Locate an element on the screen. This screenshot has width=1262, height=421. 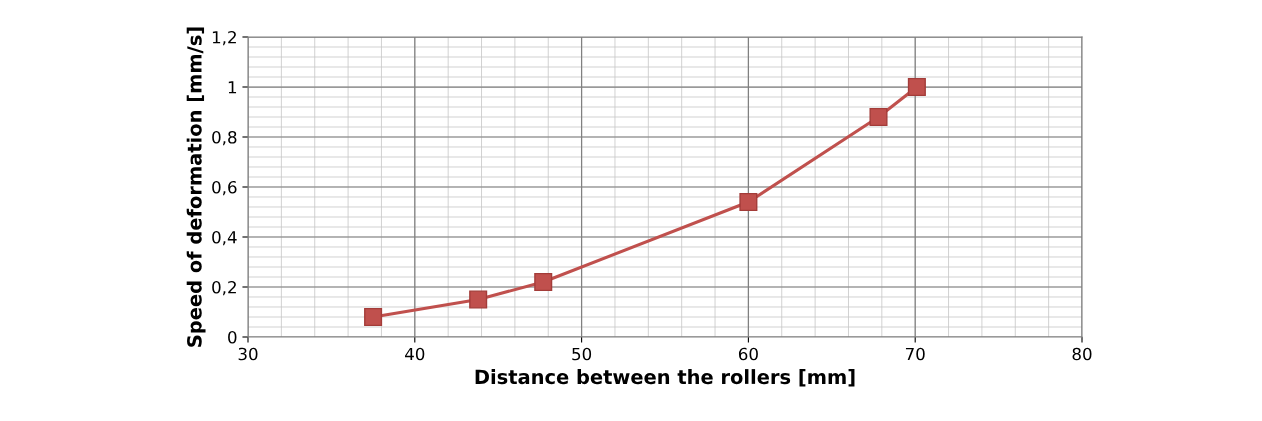
x-tick-label: 60 is located at coordinates (748, 354).